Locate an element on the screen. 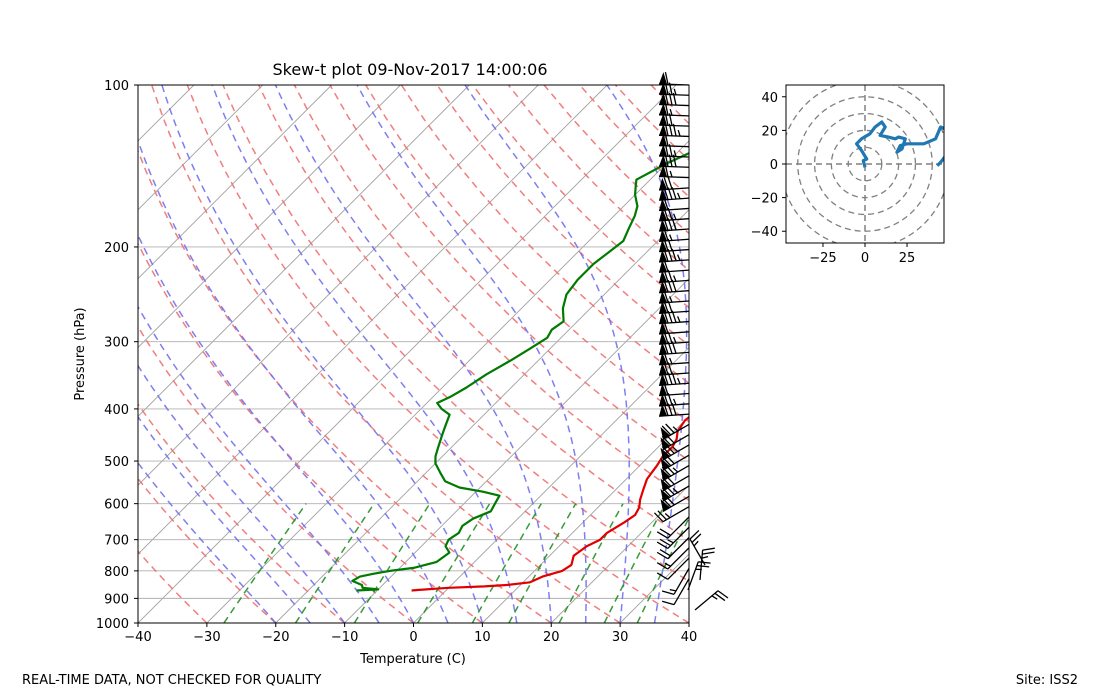 This screenshot has height=700, width=1100. mixing-ratio-line is located at coordinates (662, 569).